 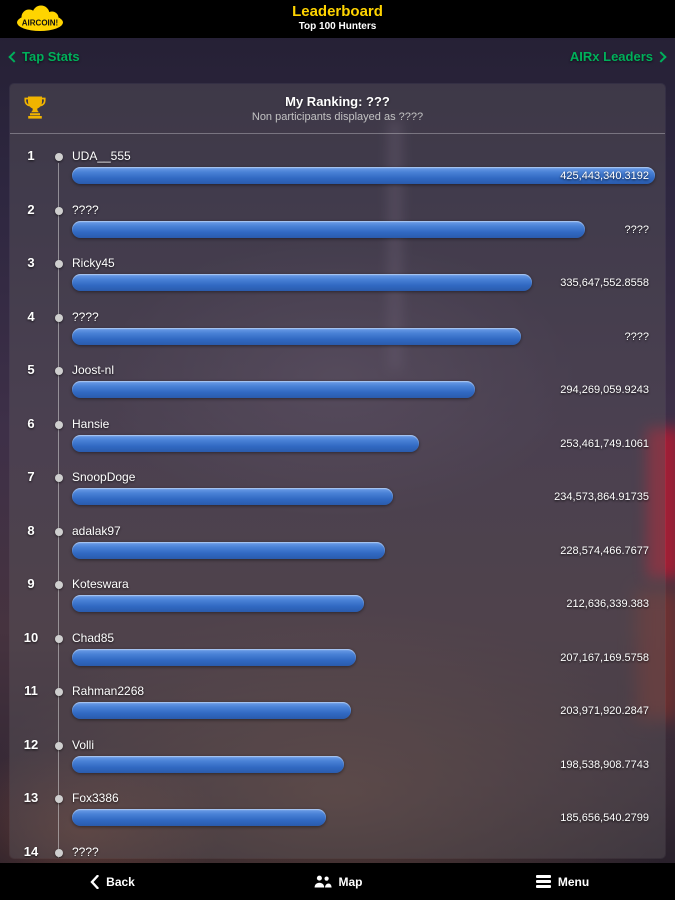 What do you see at coordinates (573, 881) in the screenshot?
I see `menu-label: Menu` at bounding box center [573, 881].